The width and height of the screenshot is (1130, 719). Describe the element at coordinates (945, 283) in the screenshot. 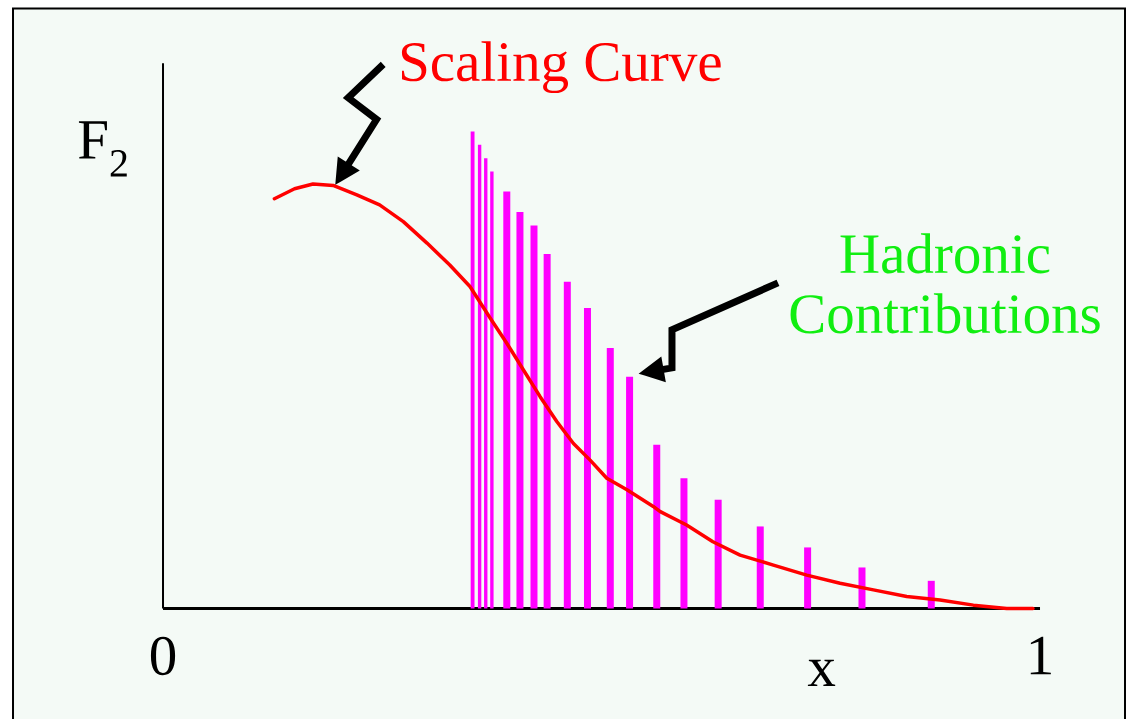

I see `annotation: Hadronic Contributions` at that location.